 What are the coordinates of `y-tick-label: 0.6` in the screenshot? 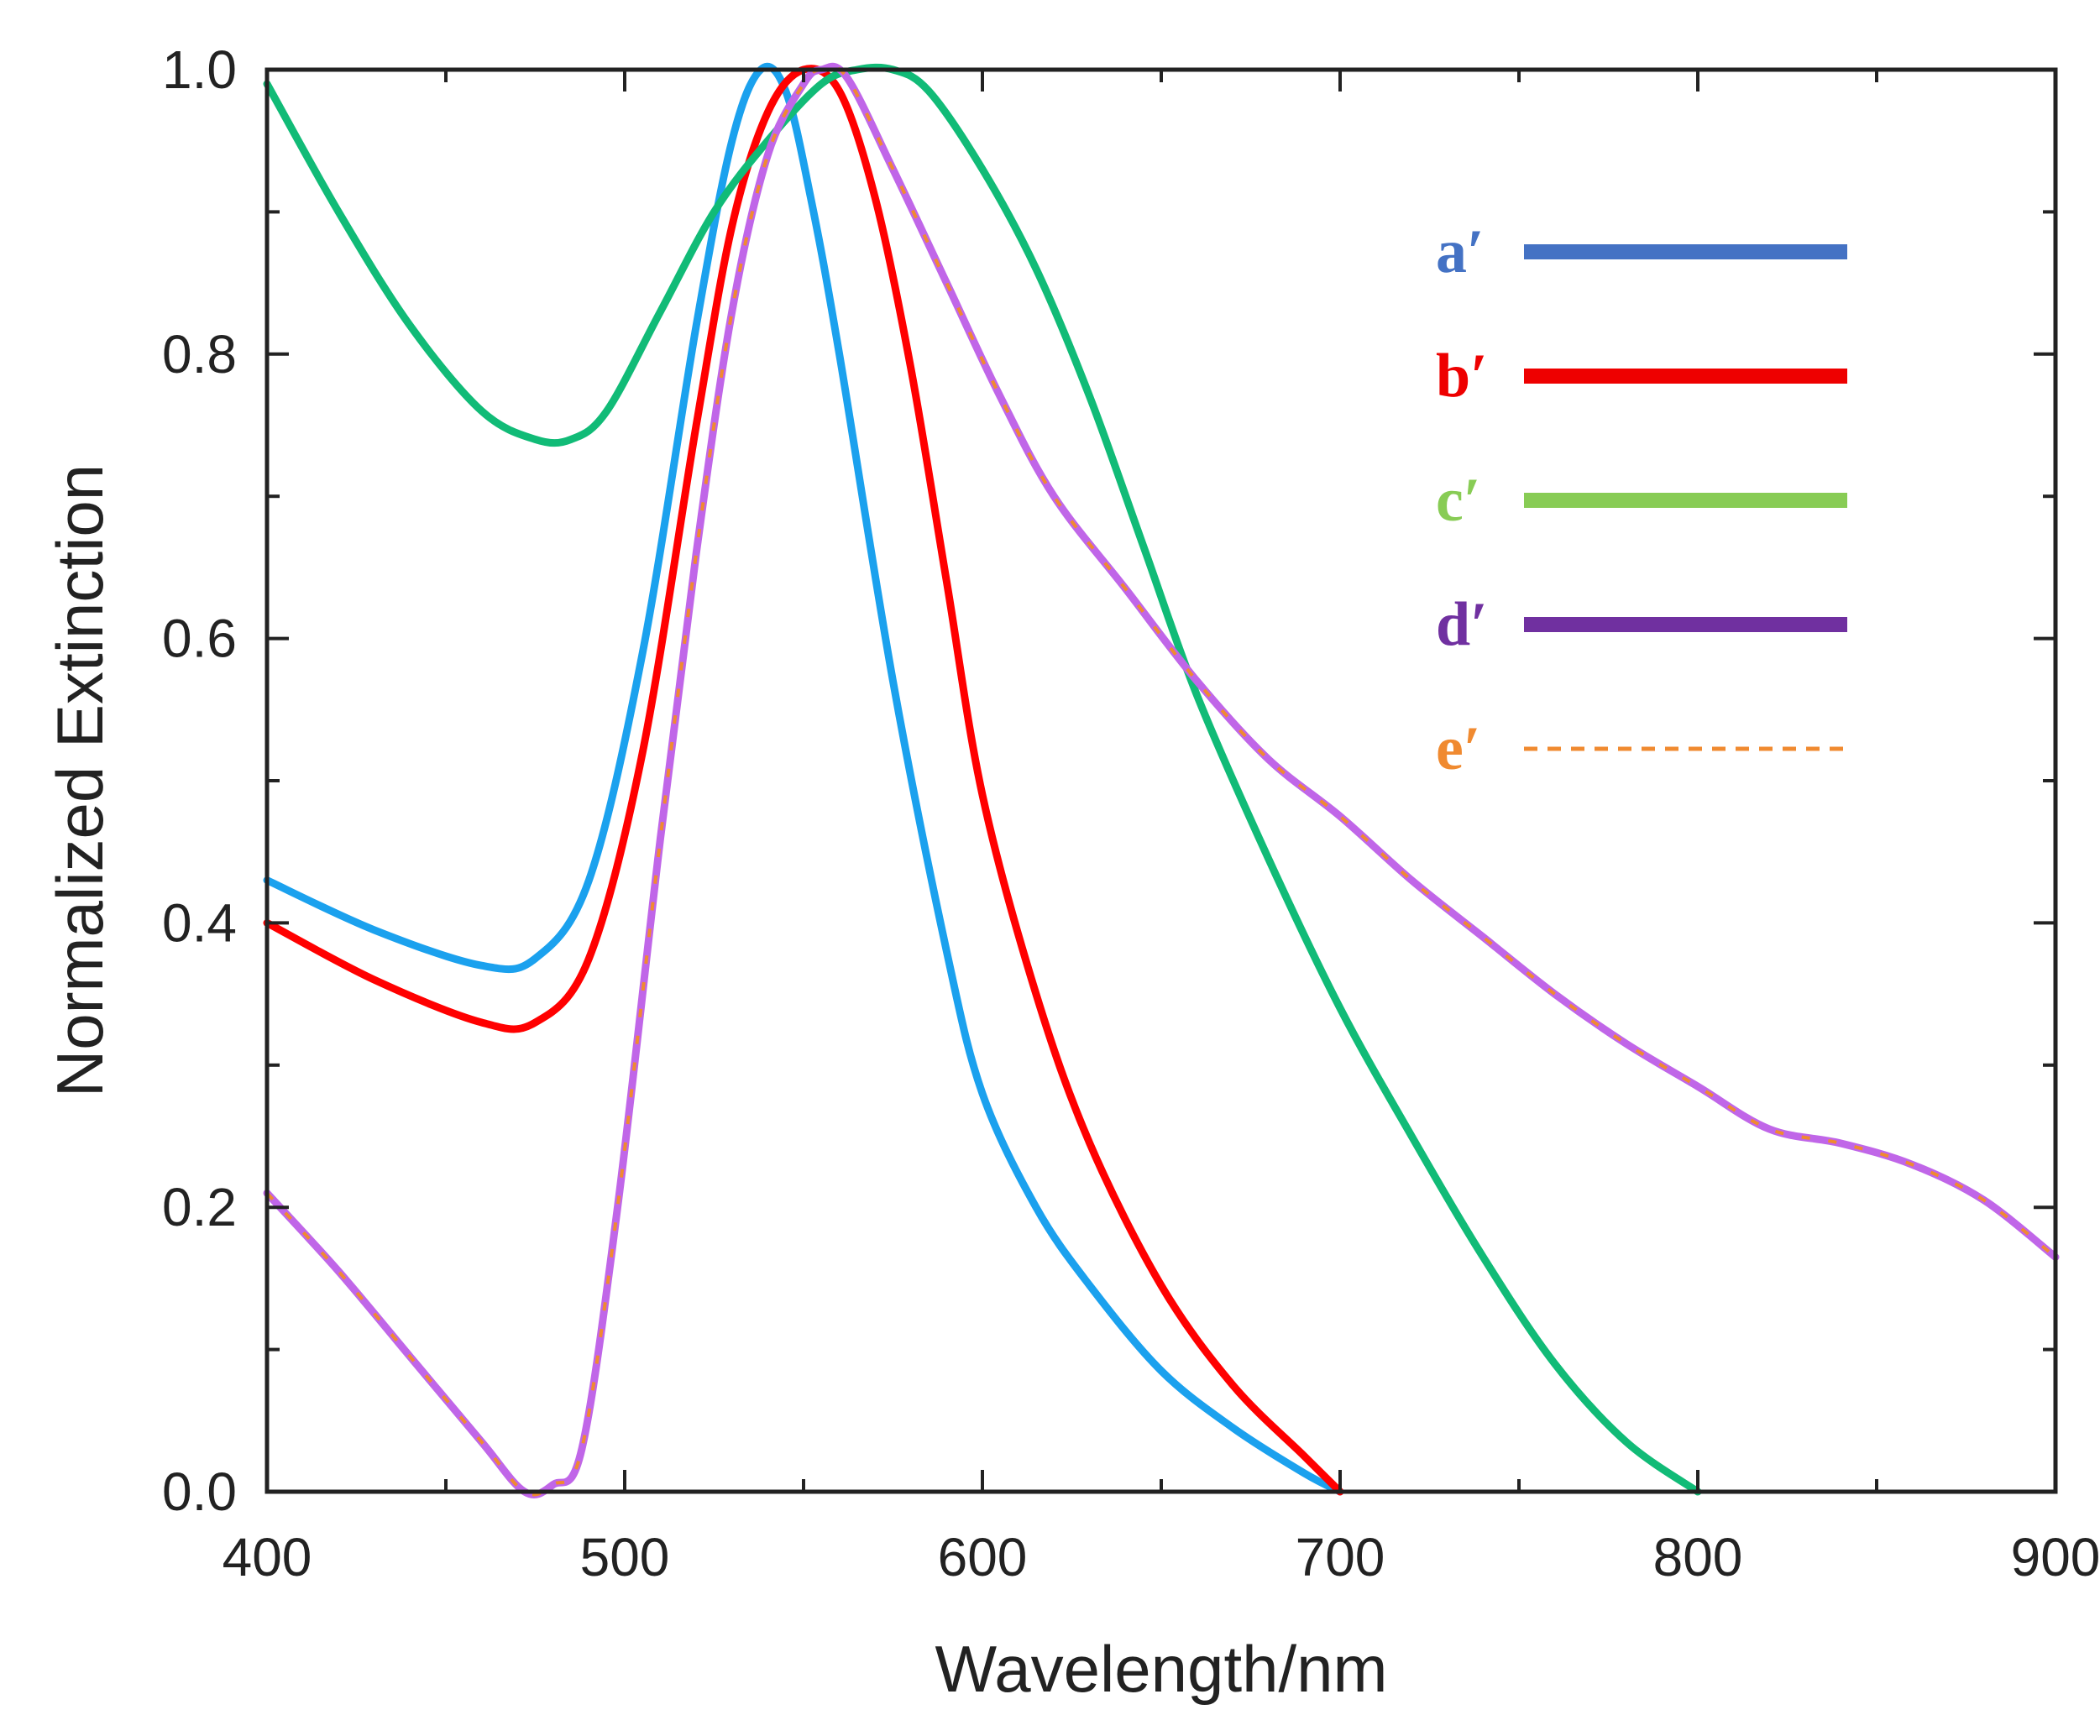 It's located at (199, 639).